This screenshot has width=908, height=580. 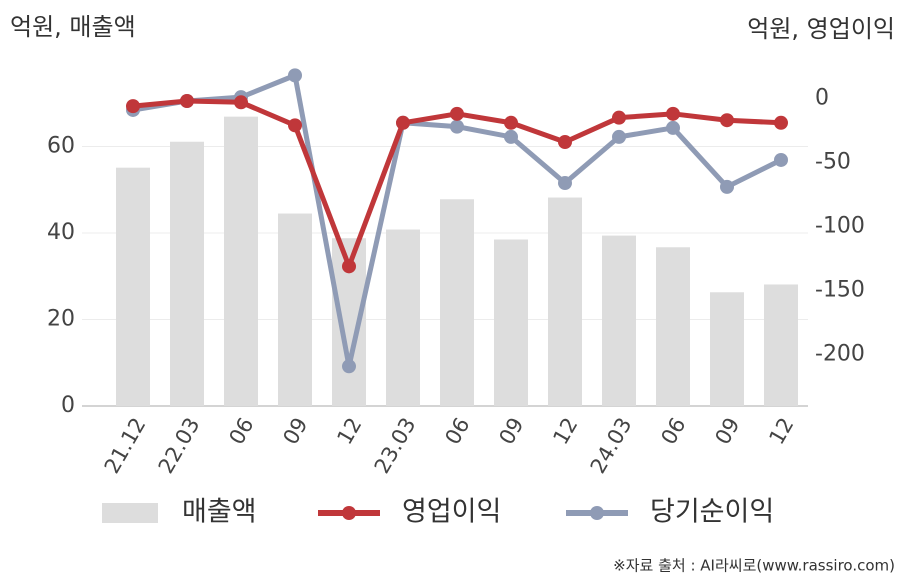 What do you see at coordinates (611, 446) in the screenshot?
I see `x-tick-label: 24.03` at bounding box center [611, 446].